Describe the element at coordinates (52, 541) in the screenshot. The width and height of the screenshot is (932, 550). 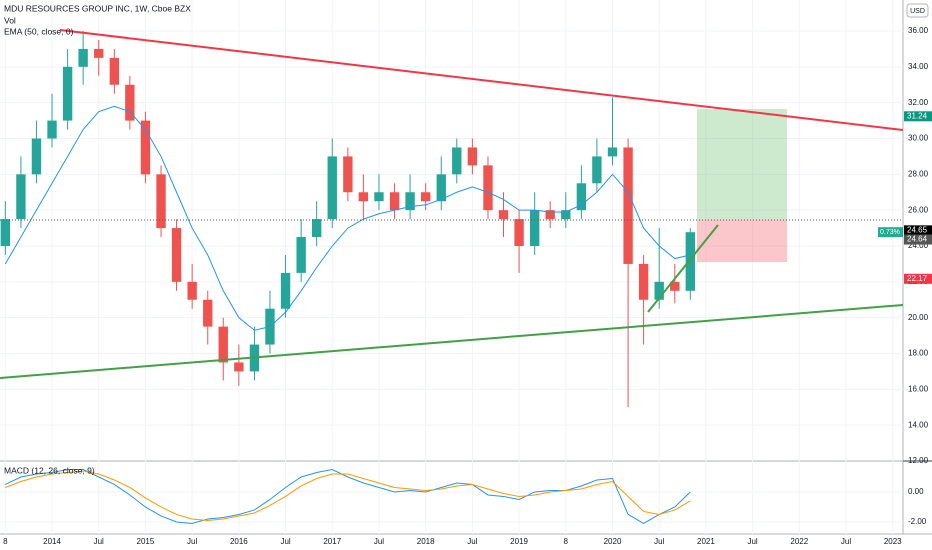
I see `x-tick-label: 2014` at that location.